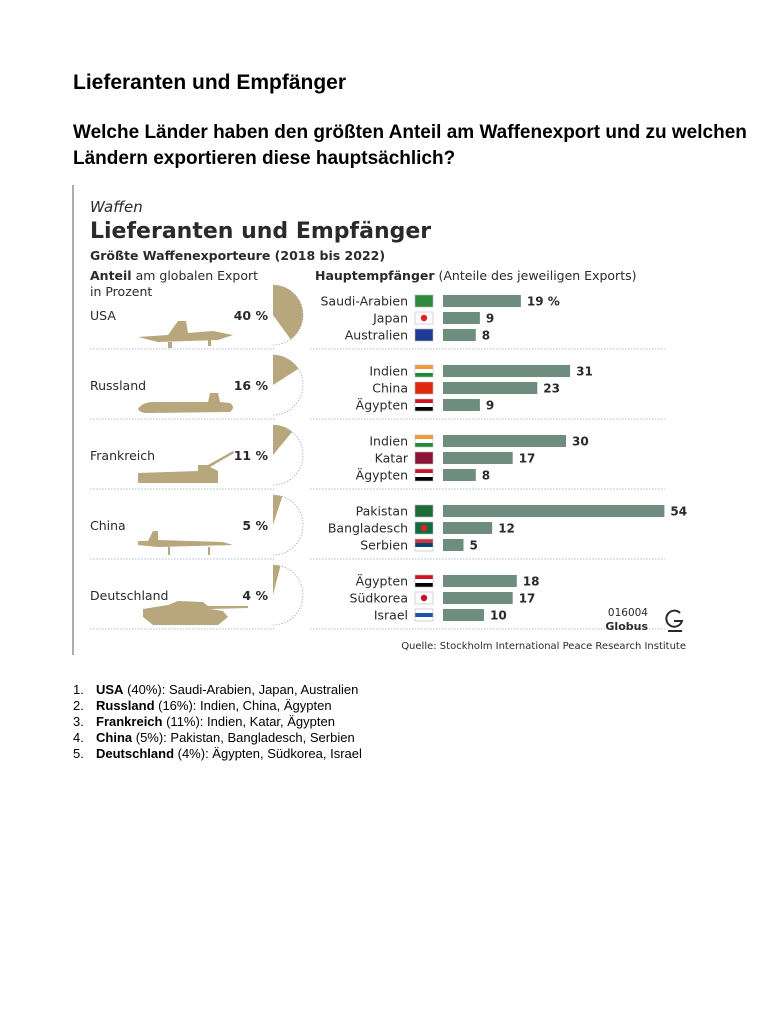  Describe the element at coordinates (251, 315) in the screenshot. I see `exporter-share: 40 %` at that location.